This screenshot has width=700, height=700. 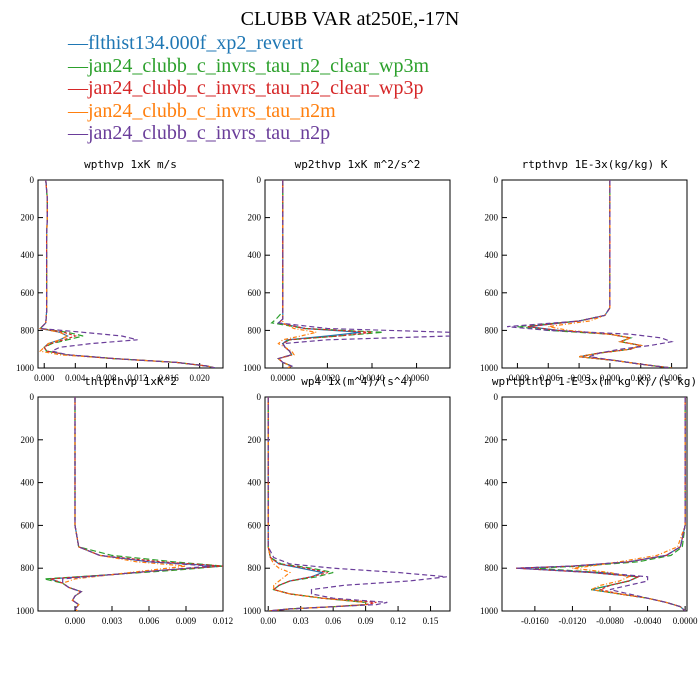 What do you see at coordinates (256, 88) in the screenshot?
I see `legend-label: jan24_clubb_c_invrs_tau_n2_clear_wp3p` at bounding box center [256, 88].